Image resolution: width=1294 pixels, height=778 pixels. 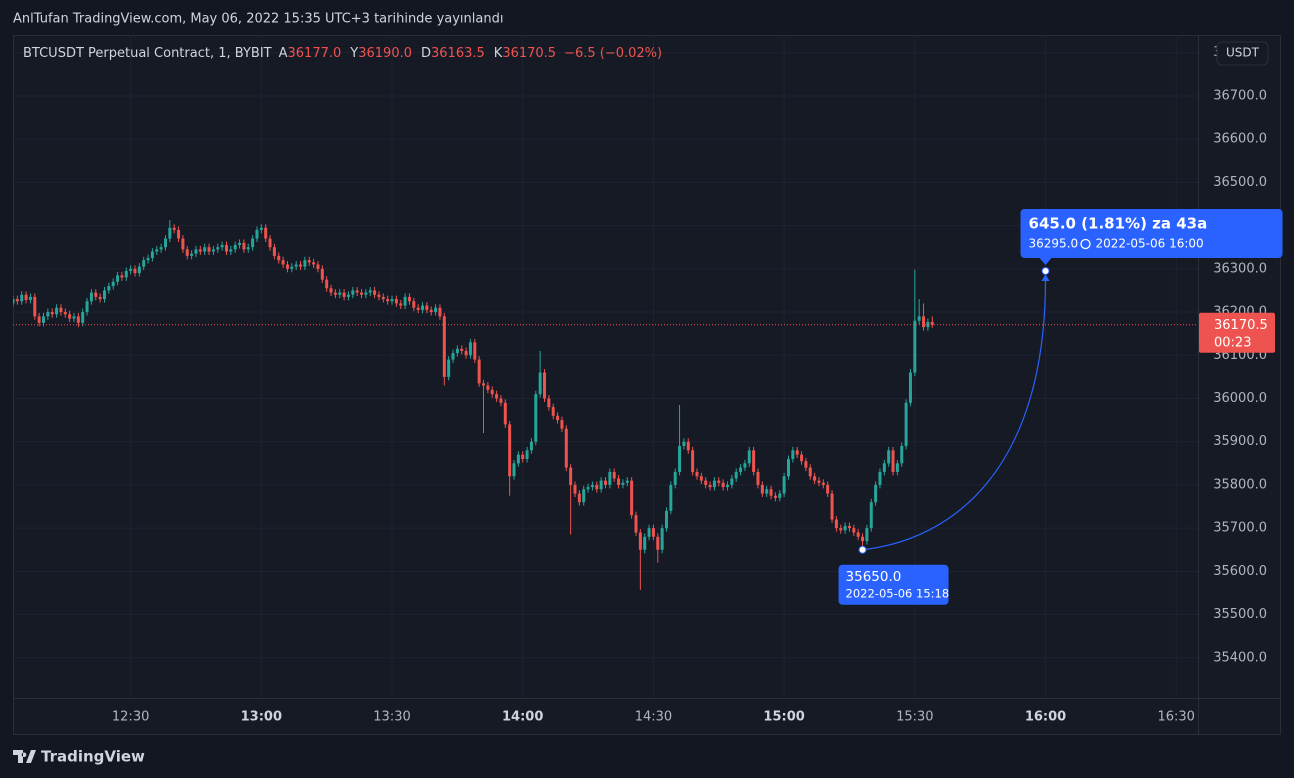 What do you see at coordinates (1240, 95) in the screenshot?
I see `y-tick-label: 36700.0` at bounding box center [1240, 95].